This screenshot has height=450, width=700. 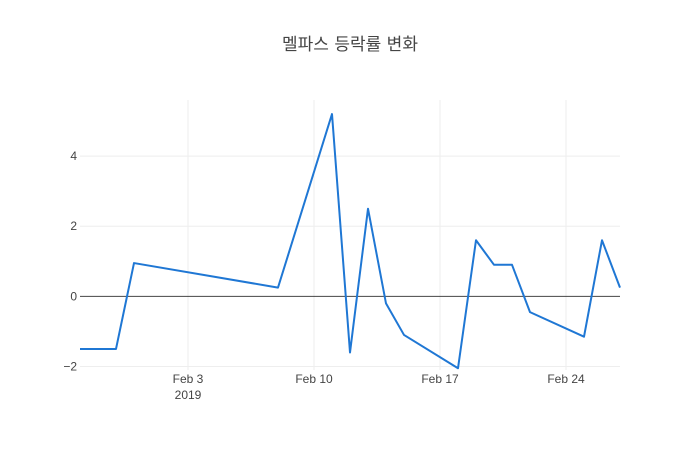 What do you see at coordinates (70, 366) in the screenshot?
I see `y-tick-label: −2` at bounding box center [70, 366].